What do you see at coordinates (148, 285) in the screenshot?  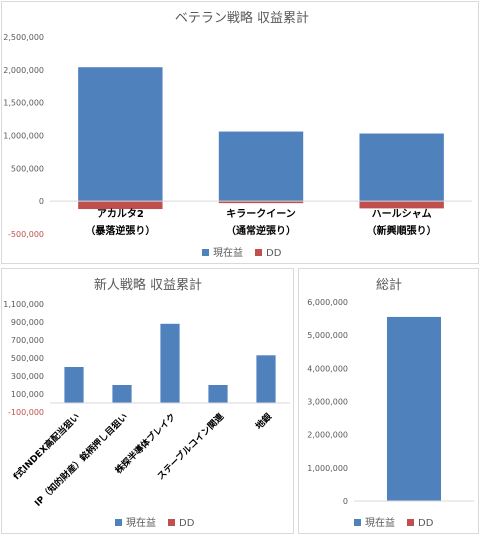 I see `rookie-chart-title: 新人戦略 収益累計` at bounding box center [148, 285].